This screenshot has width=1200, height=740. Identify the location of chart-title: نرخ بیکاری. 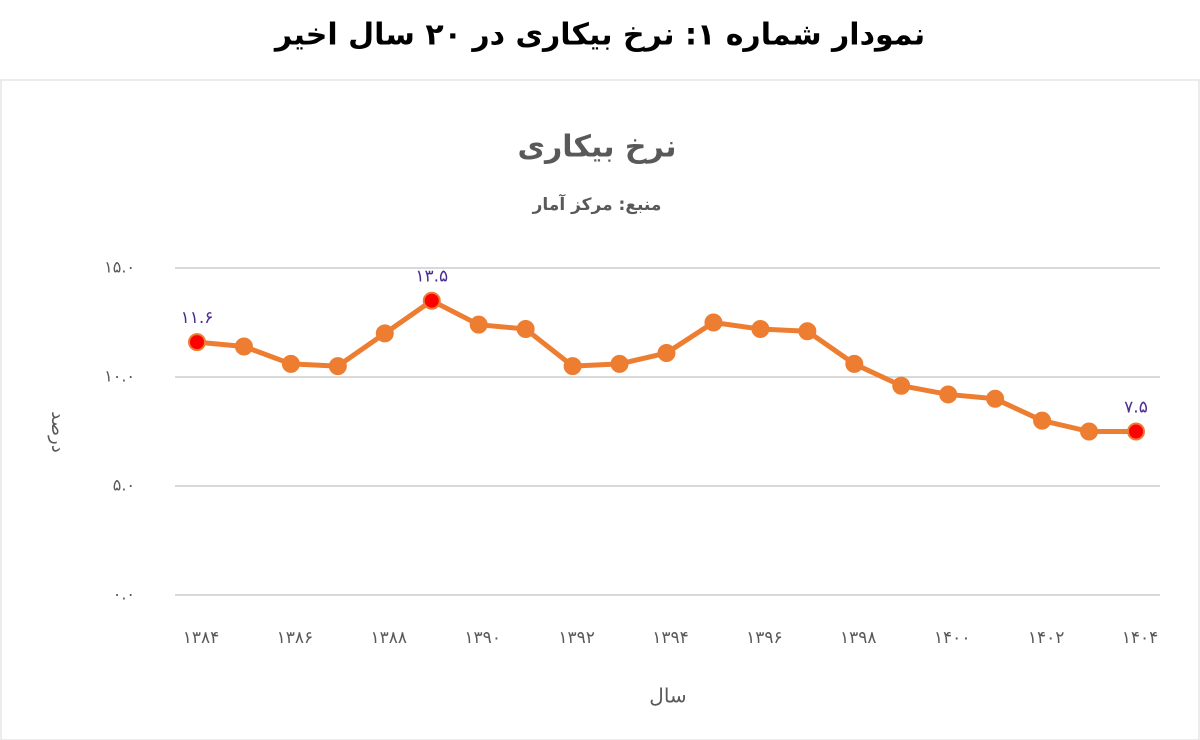
(597, 147).